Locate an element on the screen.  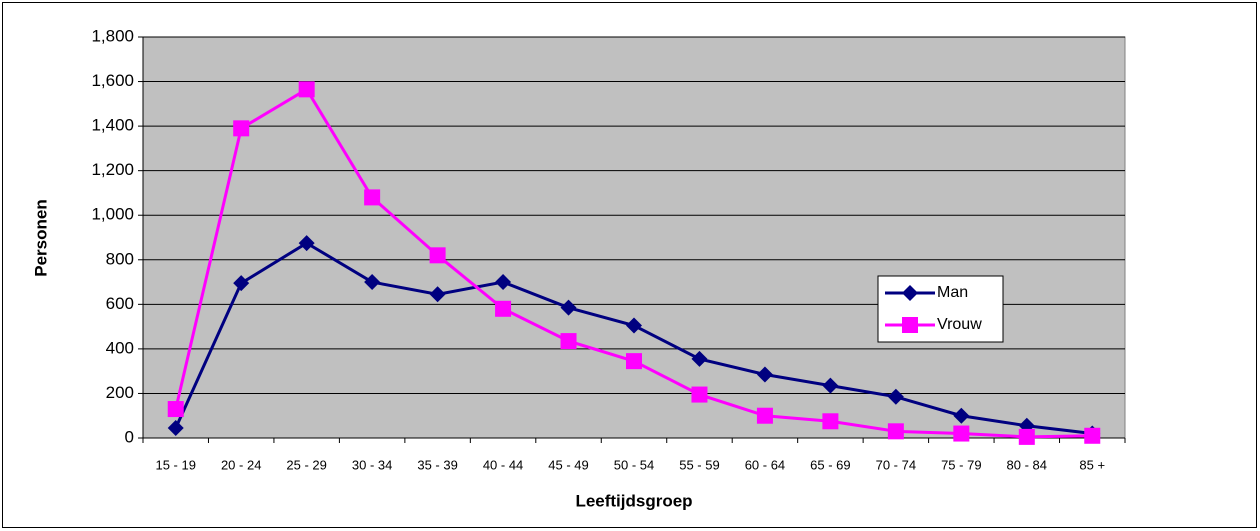
x-tick-label: 50 - 54 is located at coordinates (634, 464).